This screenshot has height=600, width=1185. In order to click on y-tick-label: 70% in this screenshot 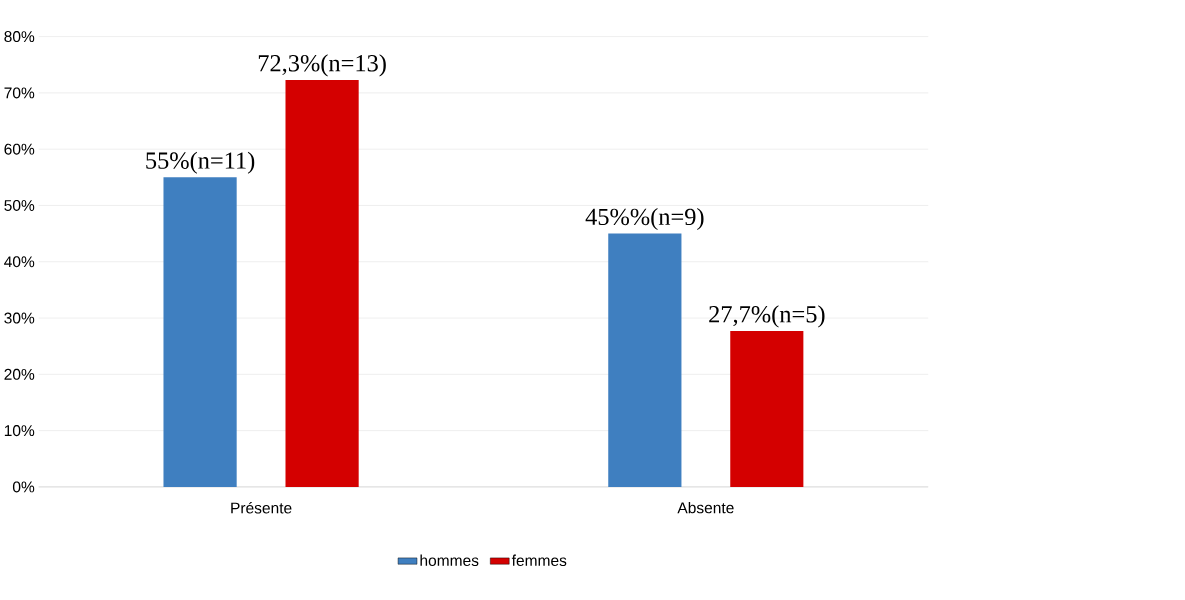, I will do `click(19, 93)`.